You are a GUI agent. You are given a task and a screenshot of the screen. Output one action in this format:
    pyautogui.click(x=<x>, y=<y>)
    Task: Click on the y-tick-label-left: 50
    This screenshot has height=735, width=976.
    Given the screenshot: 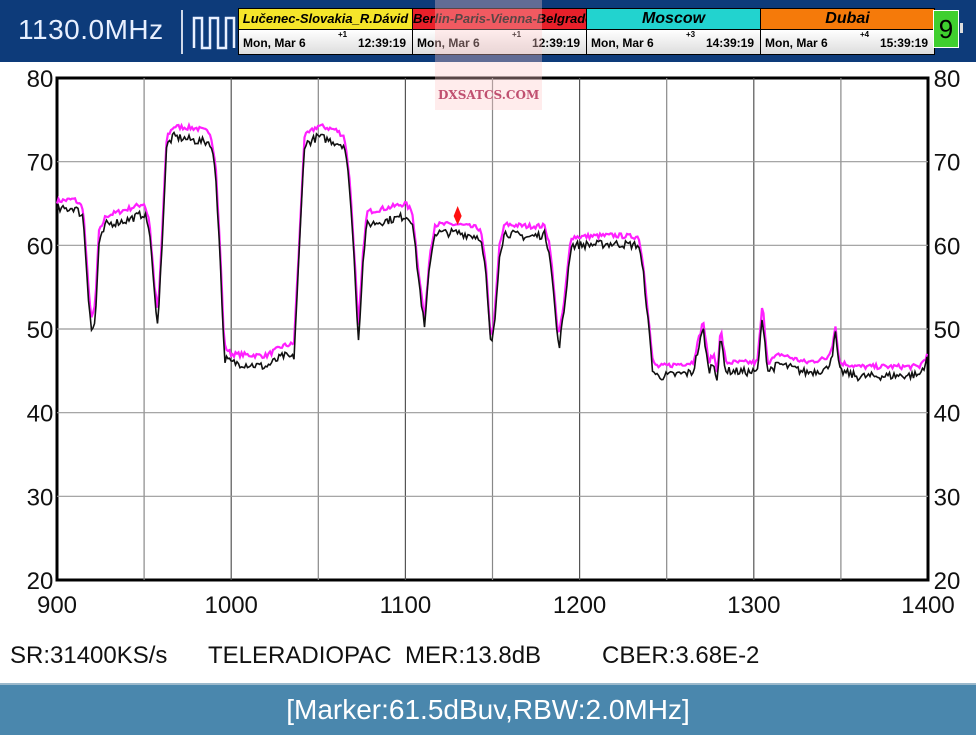 What is the action you would take?
    pyautogui.click(x=40, y=330)
    